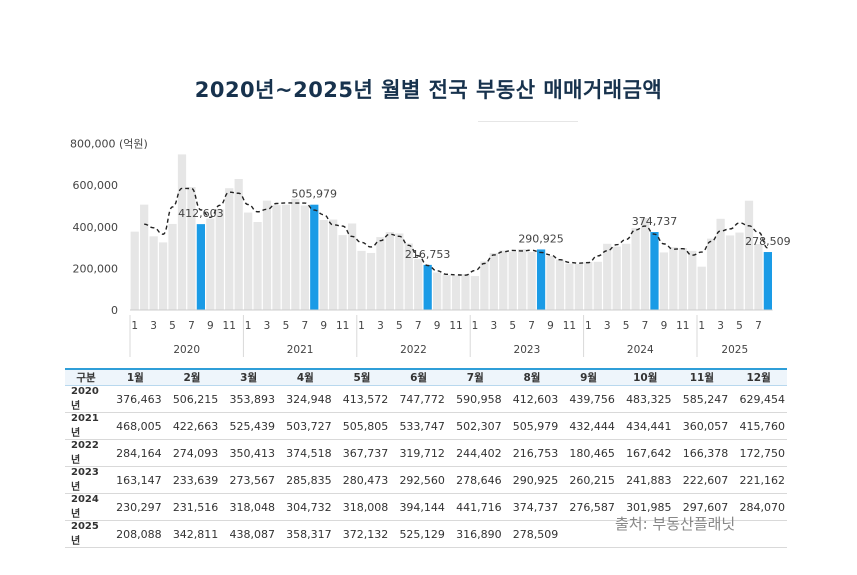 The height and width of the screenshot is (575, 857). What do you see at coordinates (645, 377) in the screenshot?
I see `table-header-cell: 10월` at bounding box center [645, 377].